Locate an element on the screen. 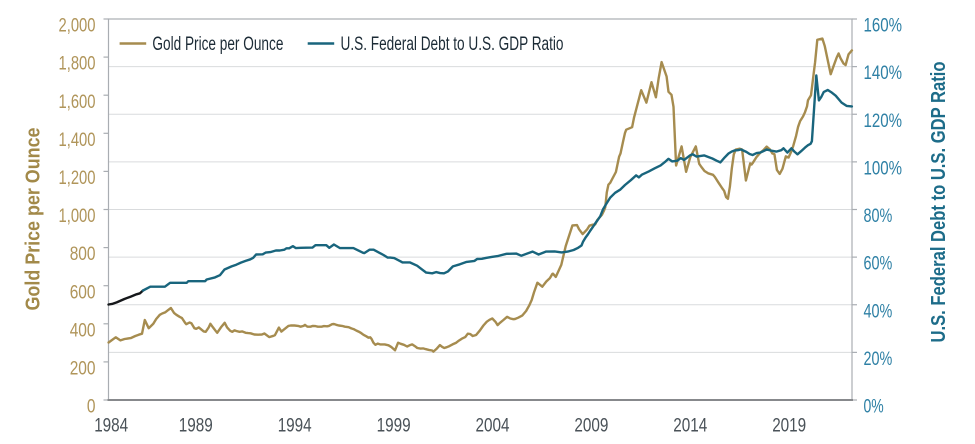 The image size is (975, 444). svg-text: 800 is located at coordinates (83, 254).